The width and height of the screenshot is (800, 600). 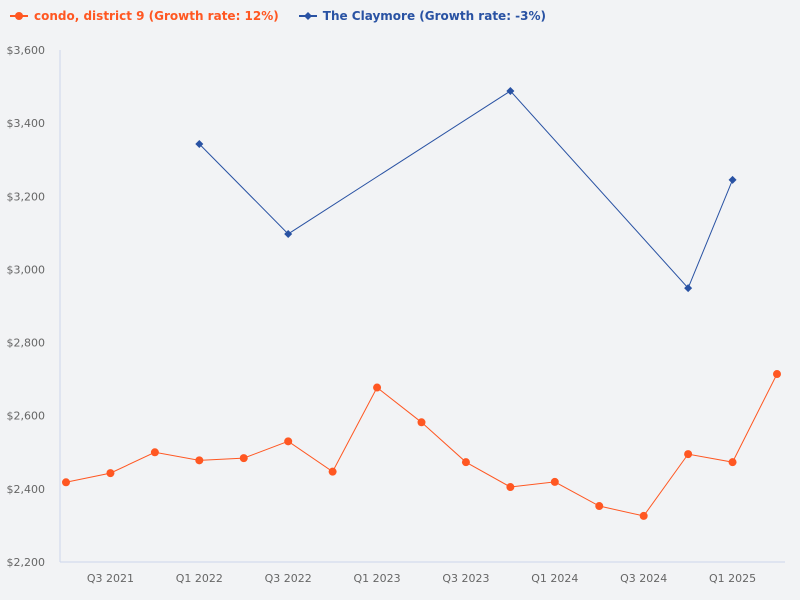 What do you see at coordinates (376, 578) in the screenshot?
I see `x-tick-label: Q1 2023` at bounding box center [376, 578].